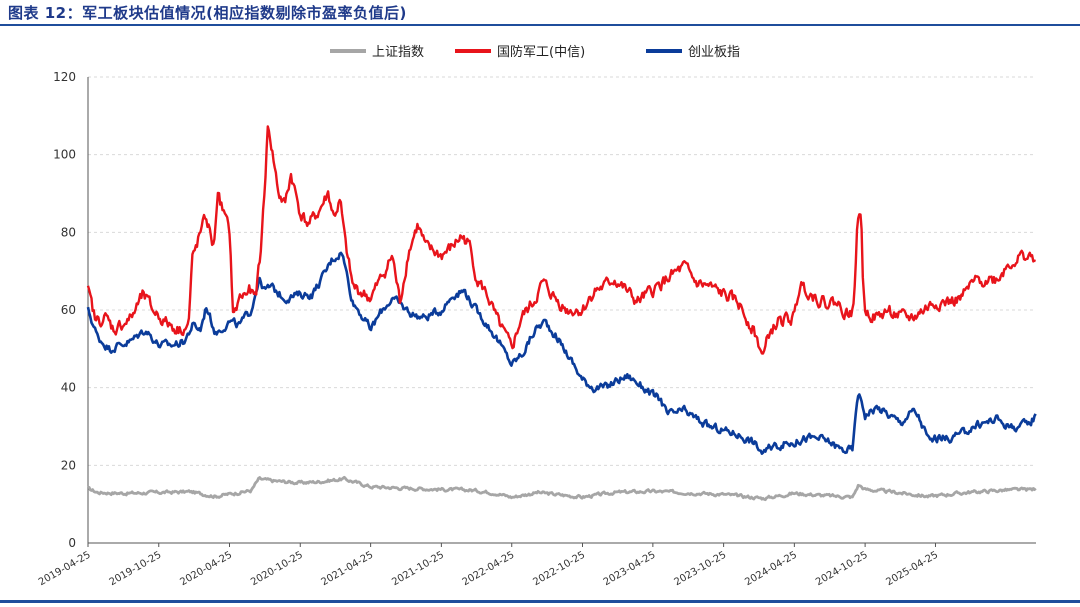 Image resolution: width=1080 pixels, height=607 pixels. What do you see at coordinates (489, 569) in the screenshot?
I see `x-tick-label: 2022-04-25` at bounding box center [489, 569].